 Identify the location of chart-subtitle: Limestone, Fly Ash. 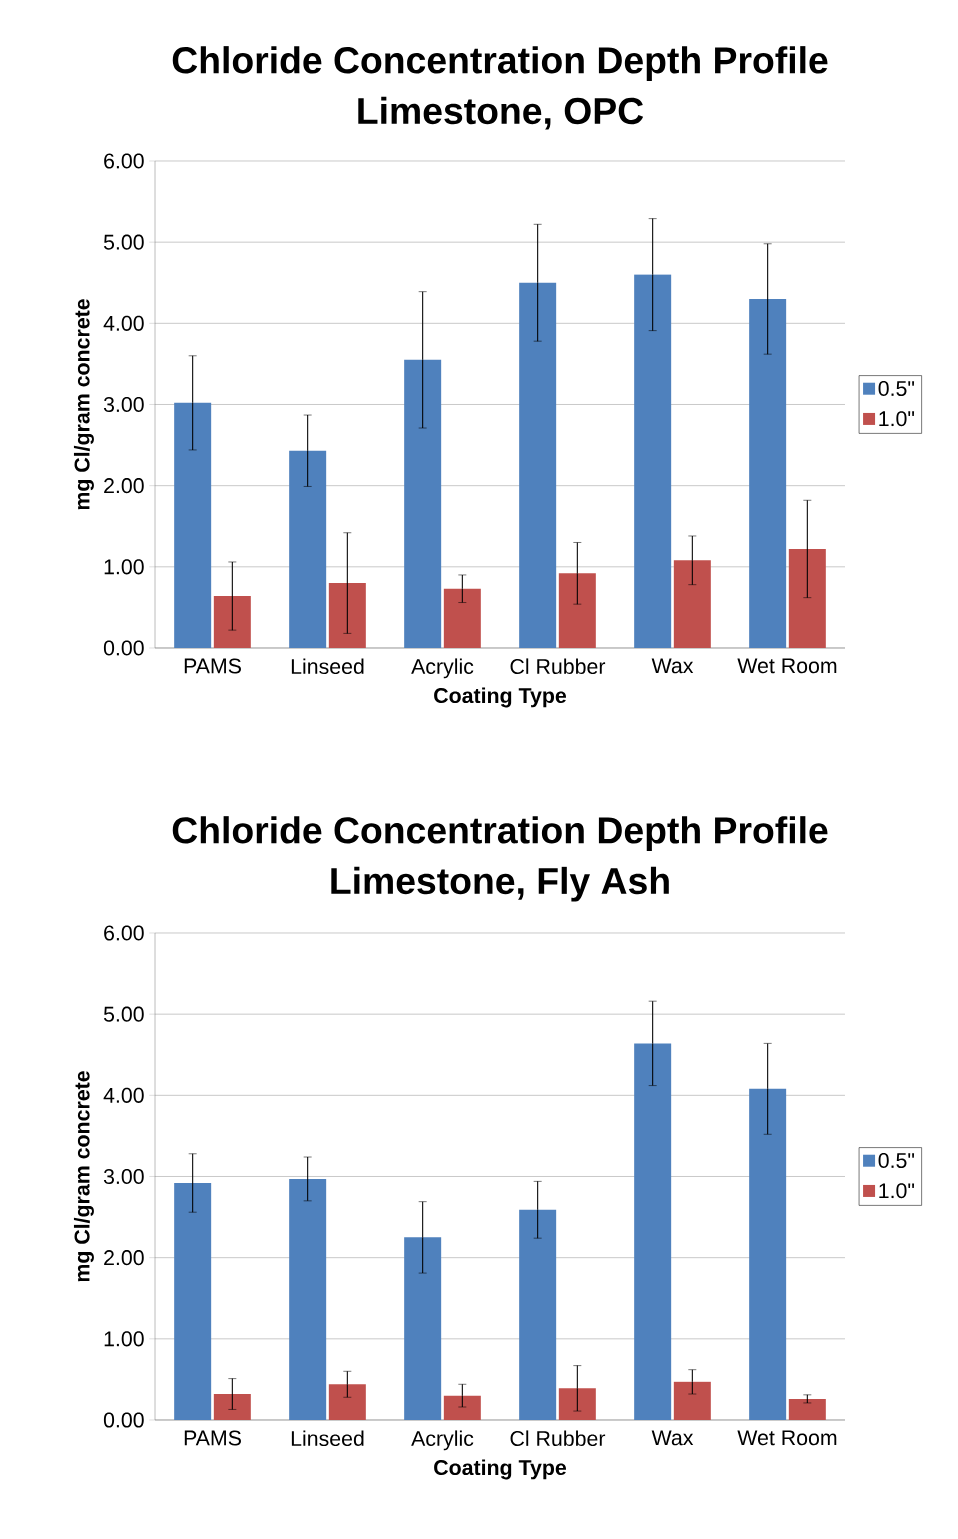
(500, 884).